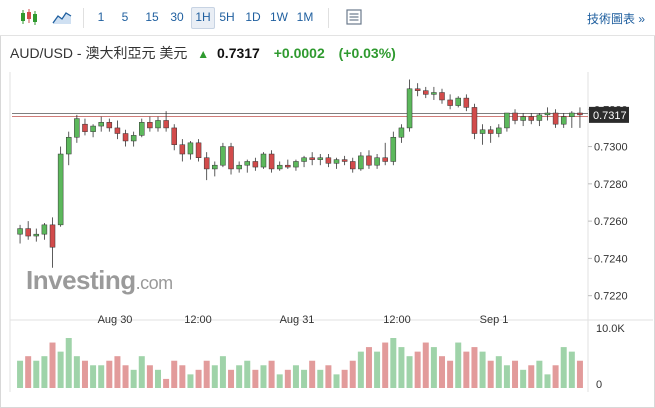 The height and width of the screenshot is (408, 655). What do you see at coordinates (615, 19) in the screenshot?
I see `advanced-chart-link: 技術圖表 »` at bounding box center [615, 19].